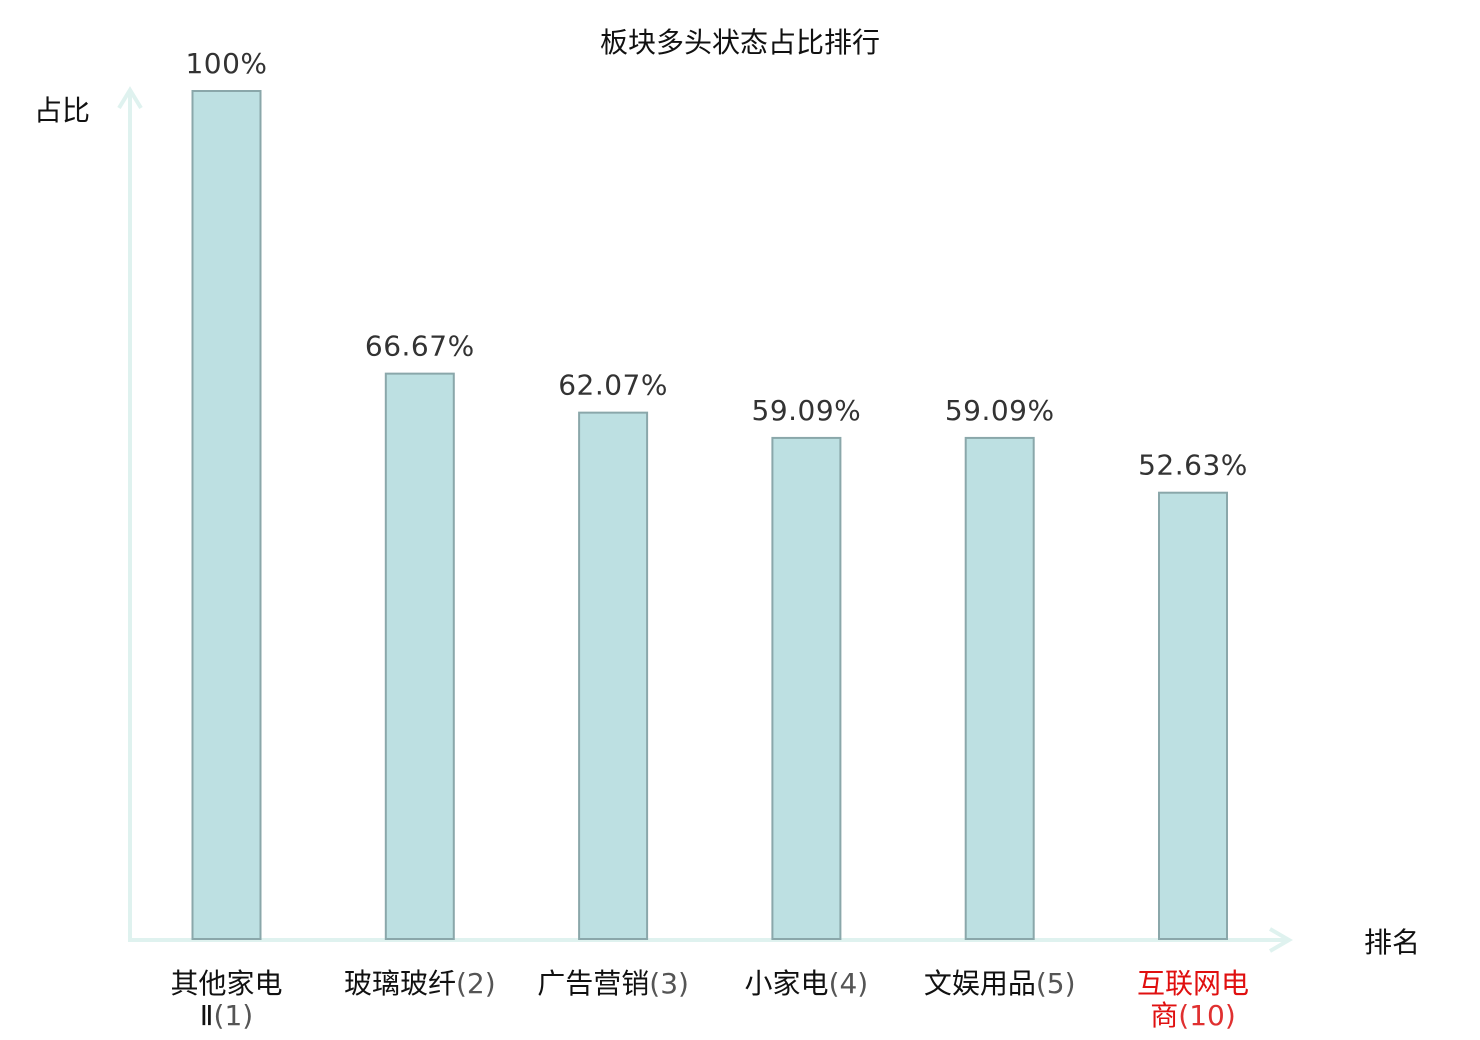 Image resolution: width=1480 pixels, height=1040 pixels. I want to click on category-label: 互联网电商(10), so click(1193, 999).